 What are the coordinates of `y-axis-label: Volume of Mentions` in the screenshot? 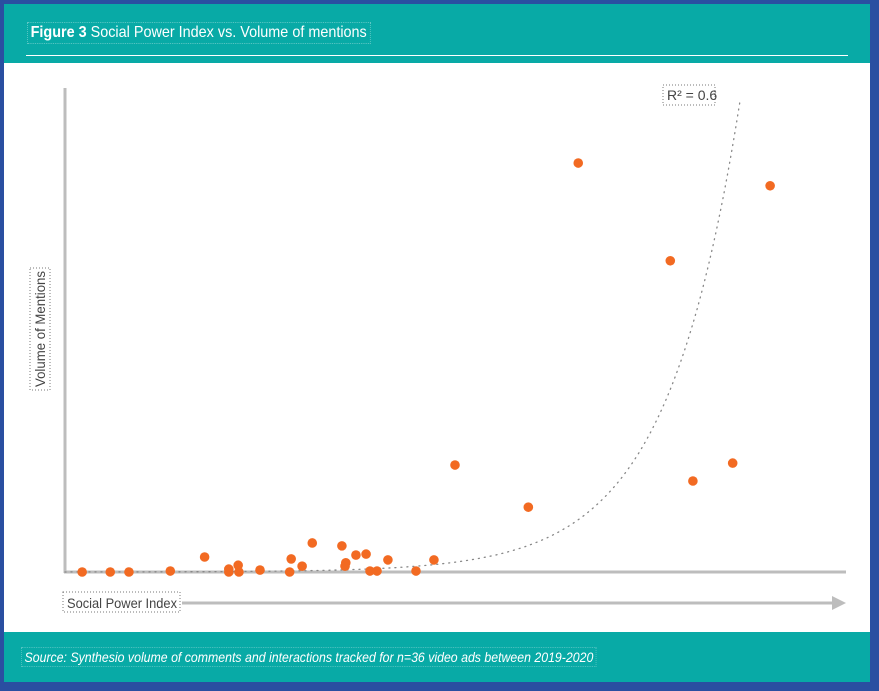 It's located at (40, 329).